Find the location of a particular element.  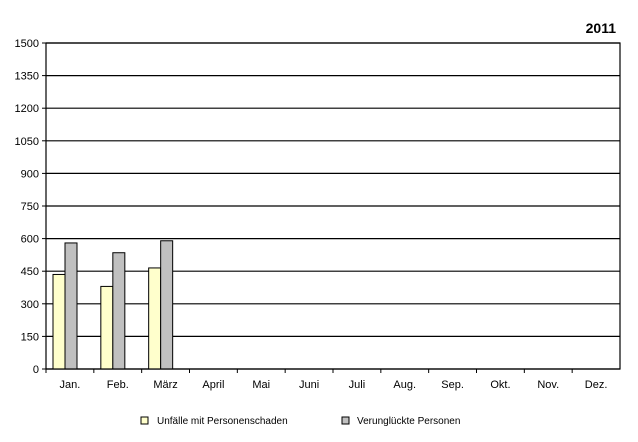

ytick-label-0: 0 is located at coordinates (36, 370).